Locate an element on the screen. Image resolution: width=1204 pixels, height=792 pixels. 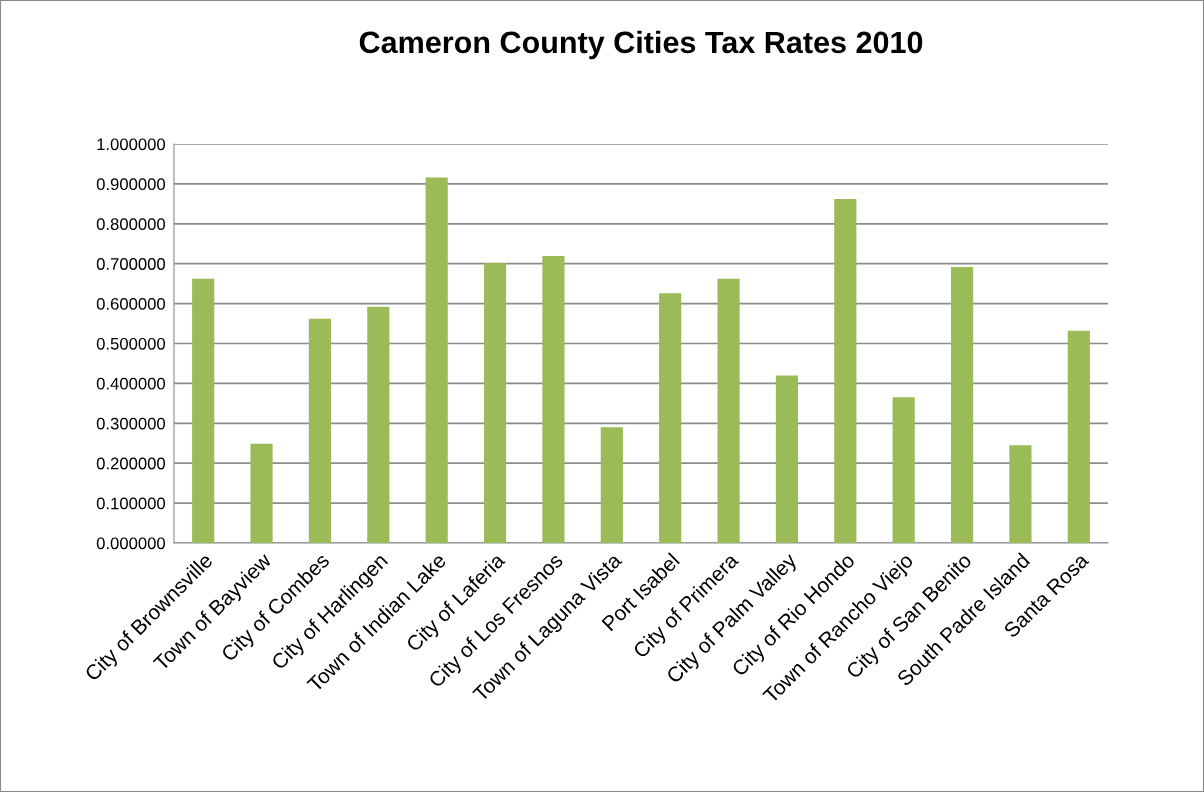
y-tick-label: 0.800000 is located at coordinates (131, 224).